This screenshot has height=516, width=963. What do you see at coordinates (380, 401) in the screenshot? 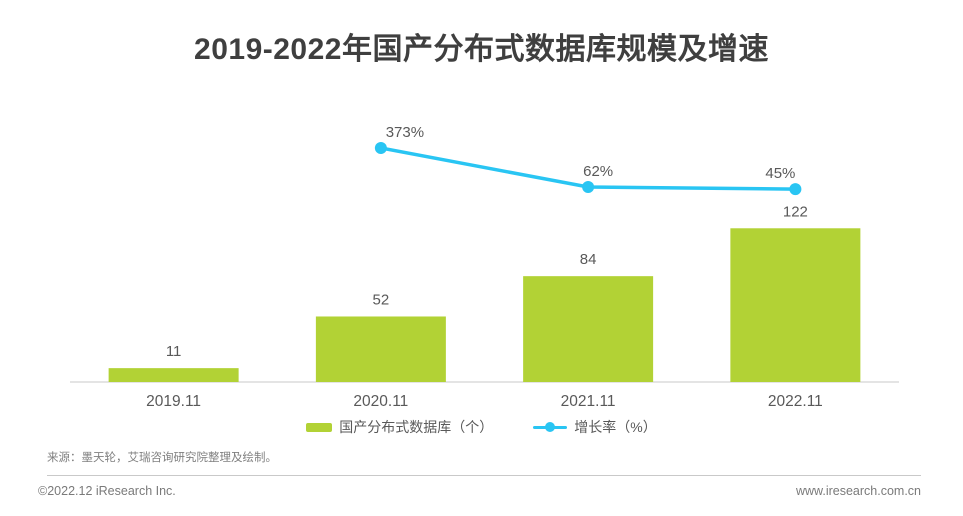
I see `x-tick-label-2020.11: 2020.11` at bounding box center [380, 401].